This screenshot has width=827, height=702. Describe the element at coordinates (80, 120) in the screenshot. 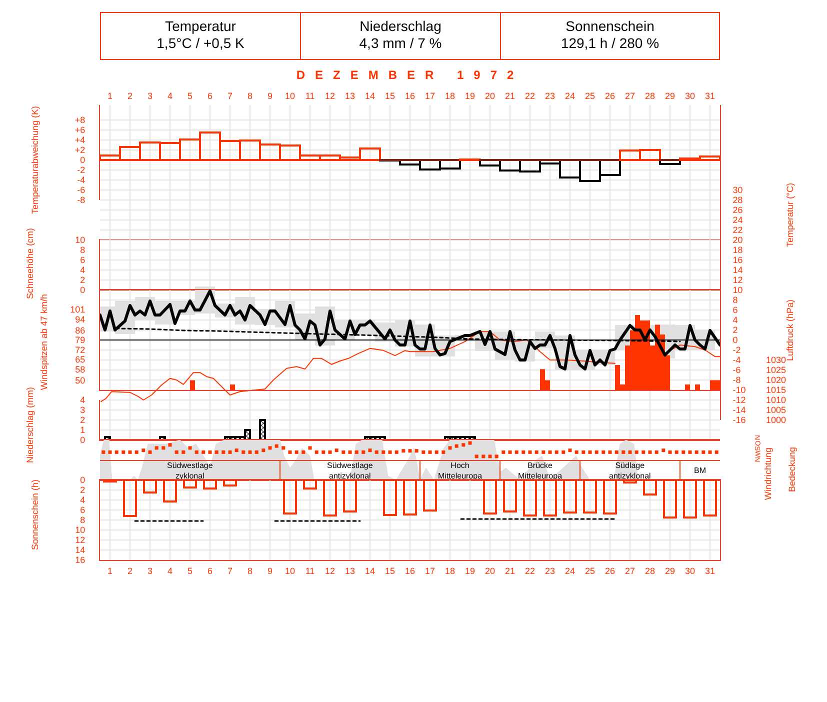

I see `y-tick-label: +8` at that location.